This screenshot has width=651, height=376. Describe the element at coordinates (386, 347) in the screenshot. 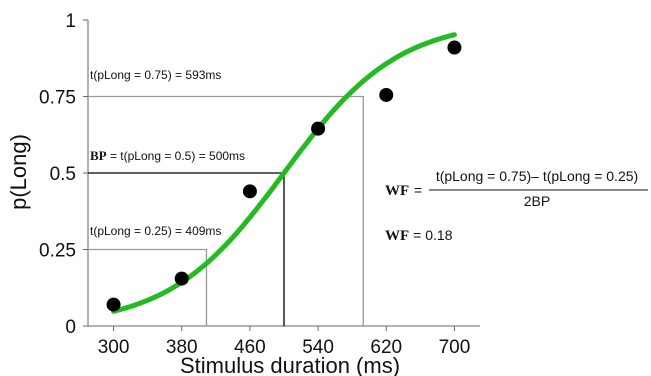

I see `x-tick-label-620: 620` at that location.